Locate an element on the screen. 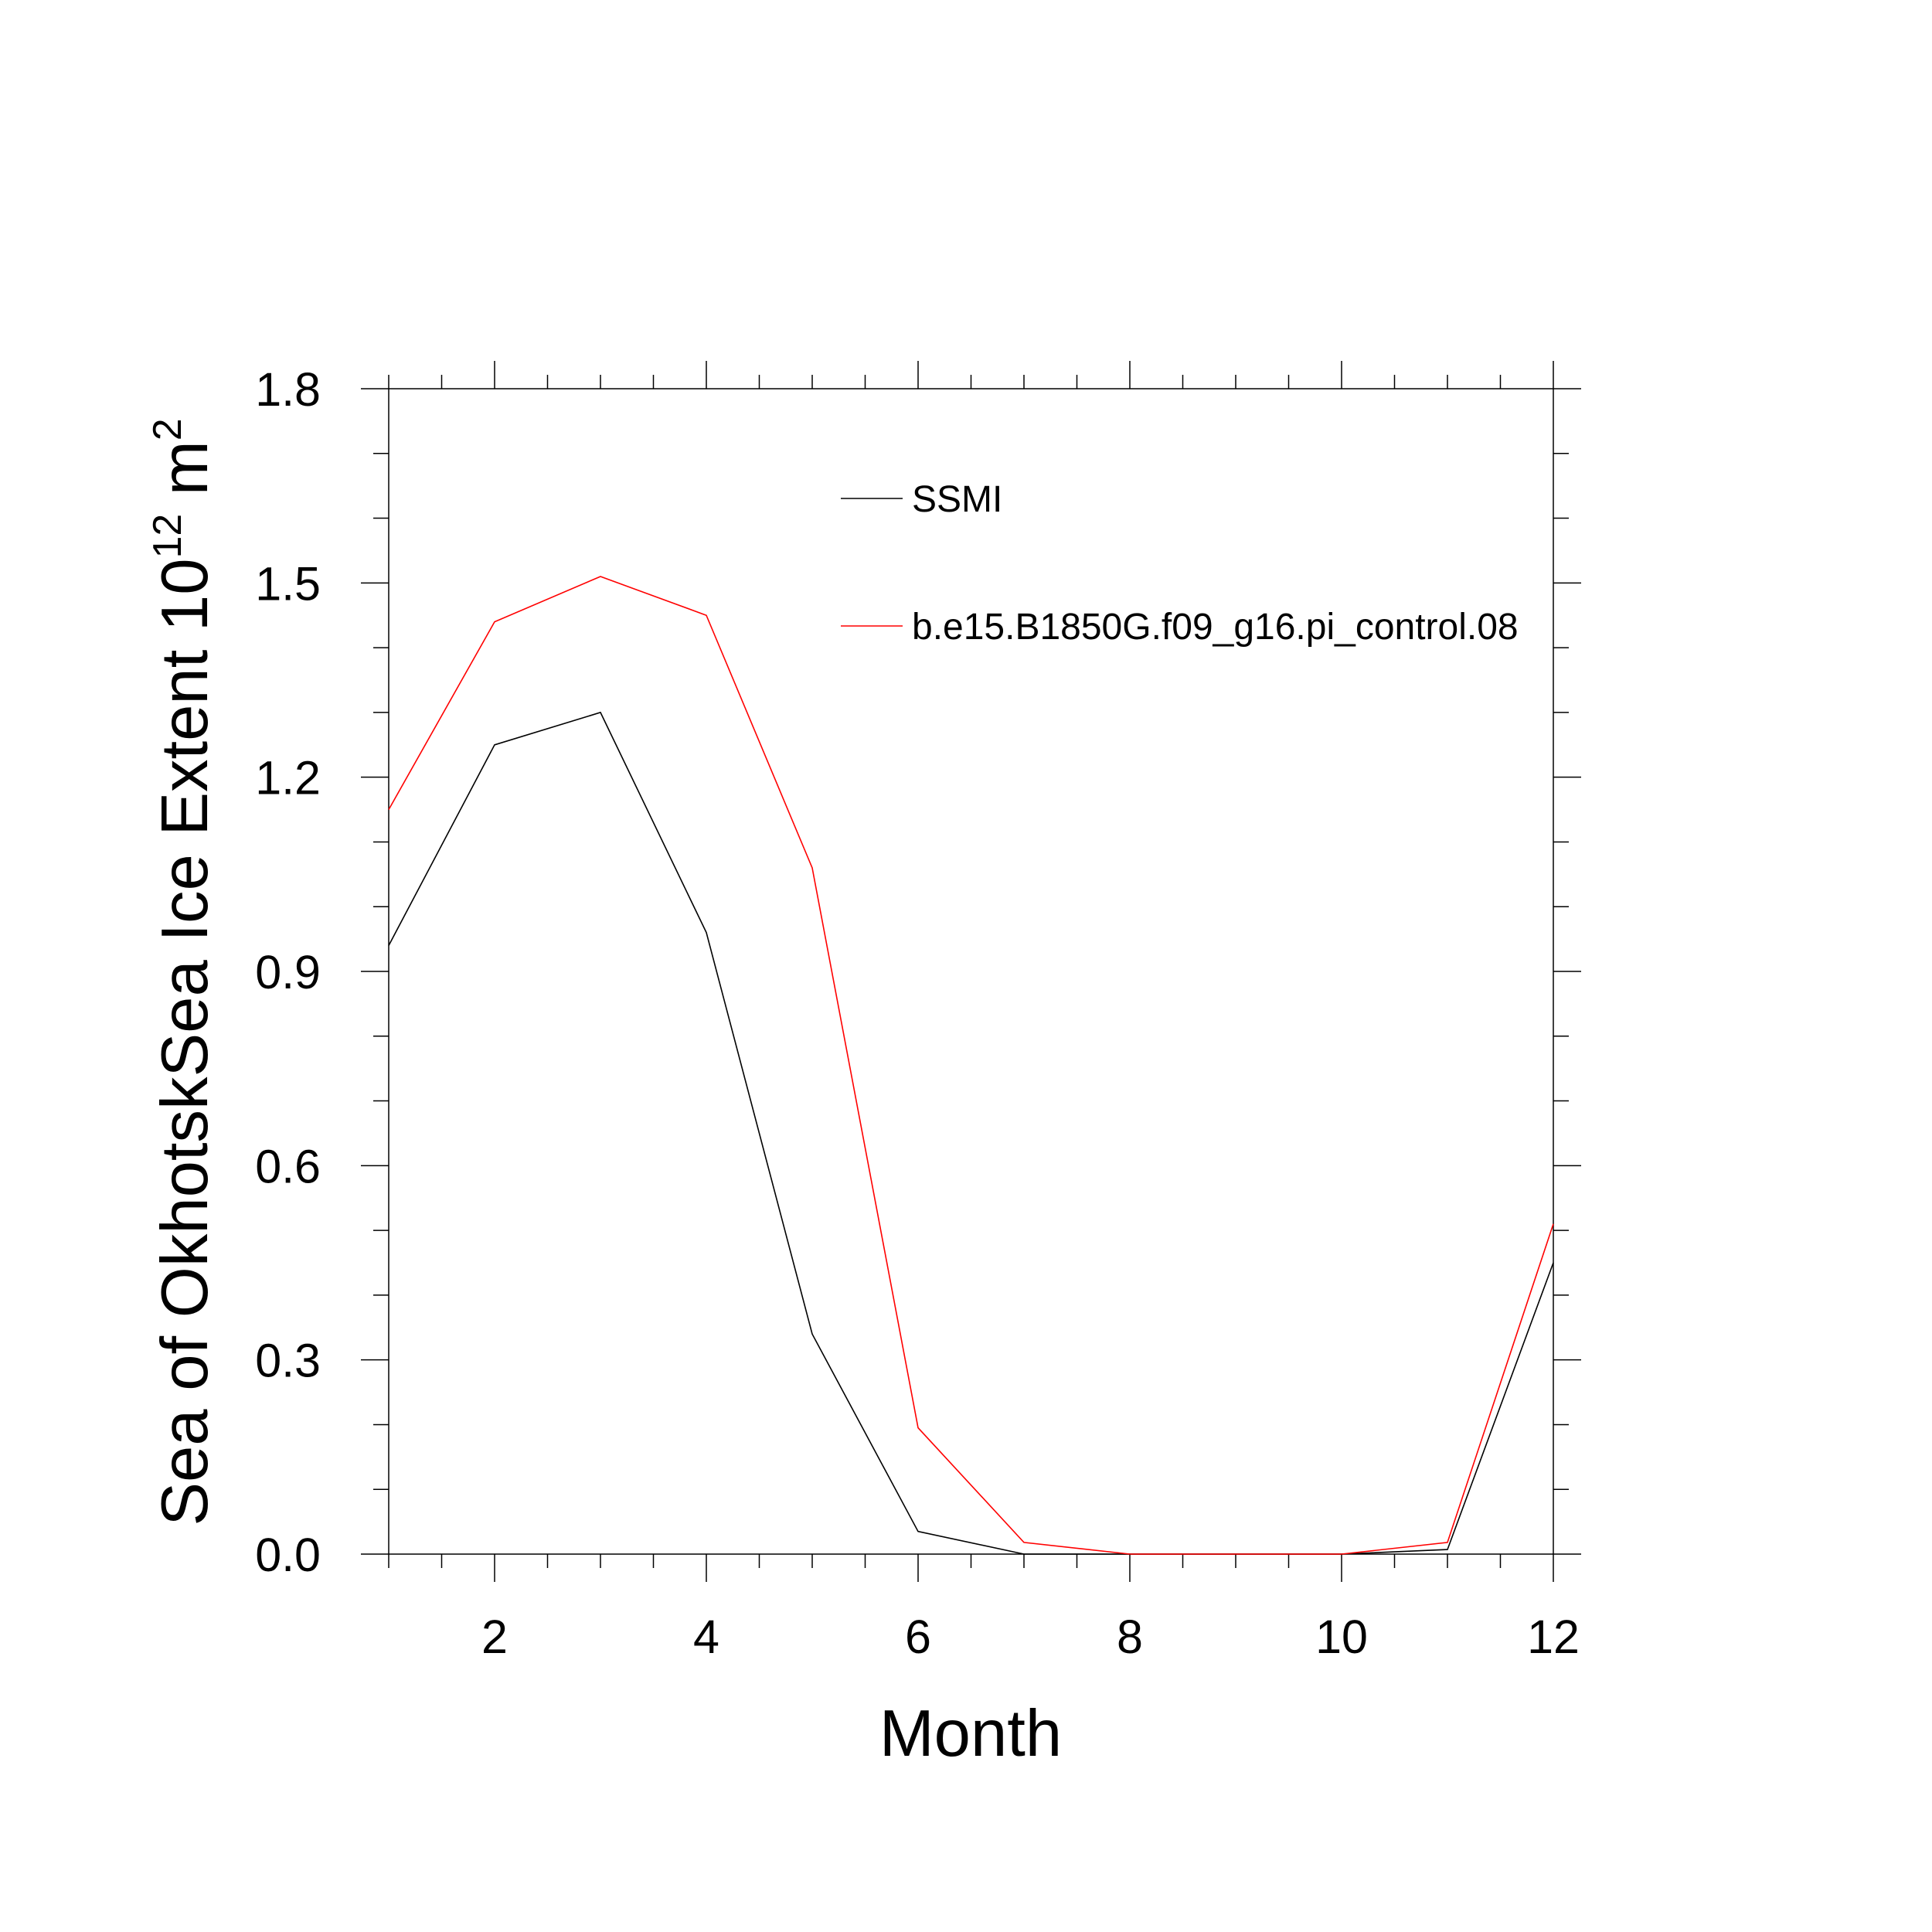 The image size is (1932, 1932). y-tick-label: 0.6 is located at coordinates (288, 1166).